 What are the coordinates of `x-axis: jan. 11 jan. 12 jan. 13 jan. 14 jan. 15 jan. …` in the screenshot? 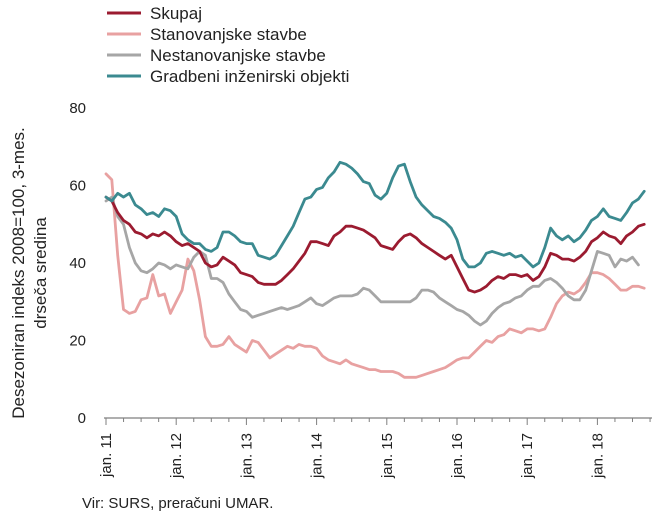 It's located at (375, 448).